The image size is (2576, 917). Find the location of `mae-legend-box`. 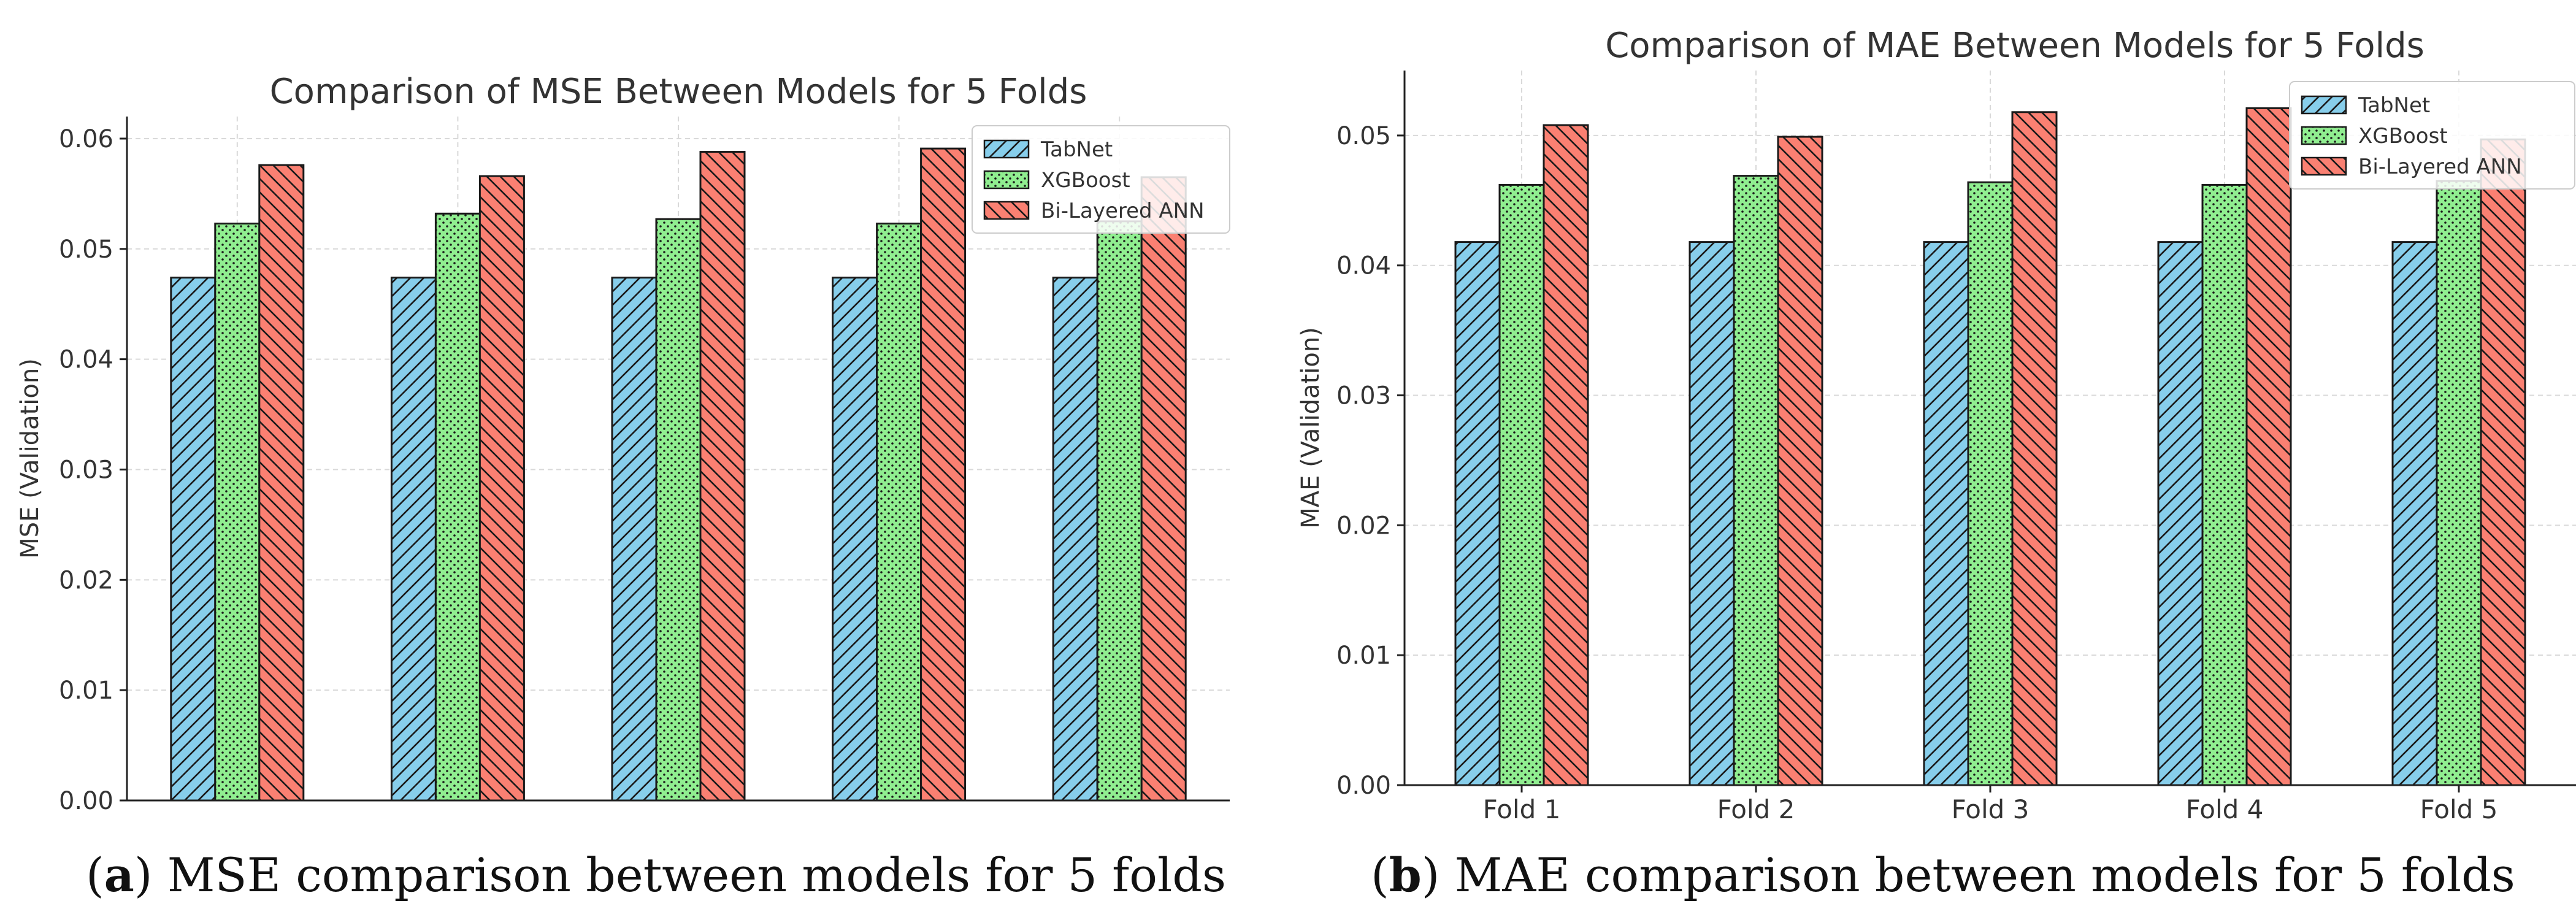

mae-legend-box is located at coordinates (2432, 135).